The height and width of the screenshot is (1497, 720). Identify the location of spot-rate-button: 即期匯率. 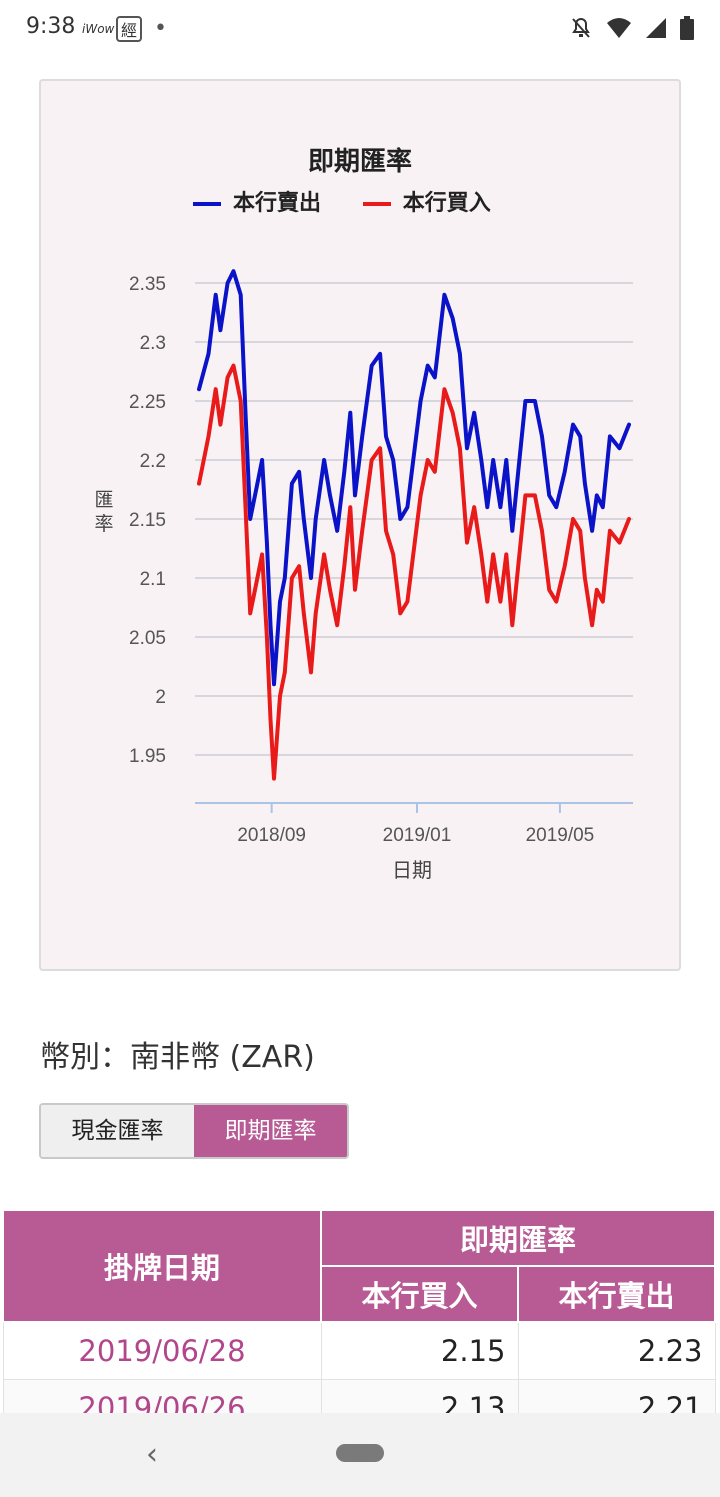
(270, 1131).